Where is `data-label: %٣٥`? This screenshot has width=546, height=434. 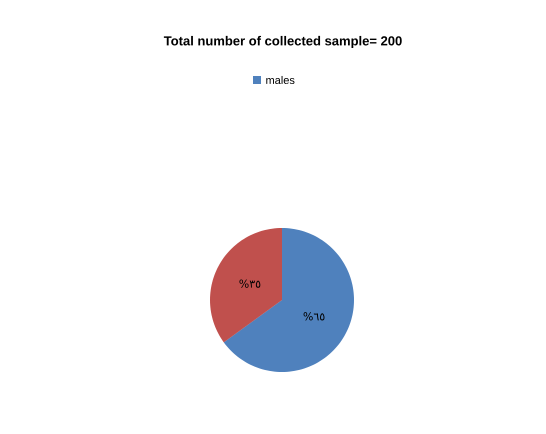
data-label: %٣٥ is located at coordinates (249, 284).